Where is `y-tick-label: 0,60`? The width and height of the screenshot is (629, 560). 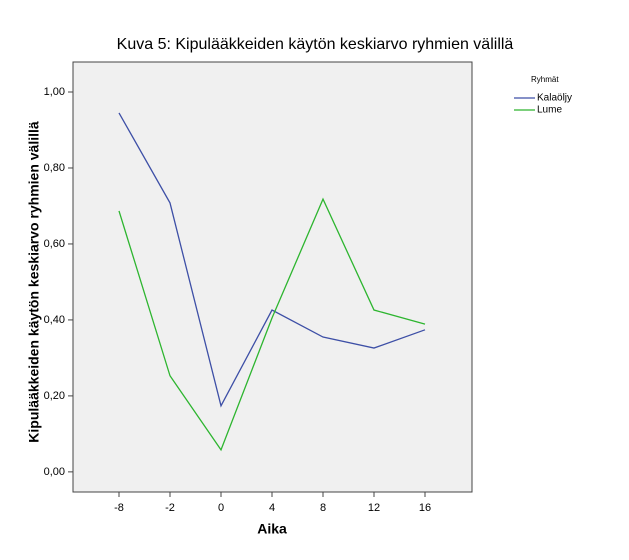
y-tick-label: 0,60 is located at coordinates (54, 244).